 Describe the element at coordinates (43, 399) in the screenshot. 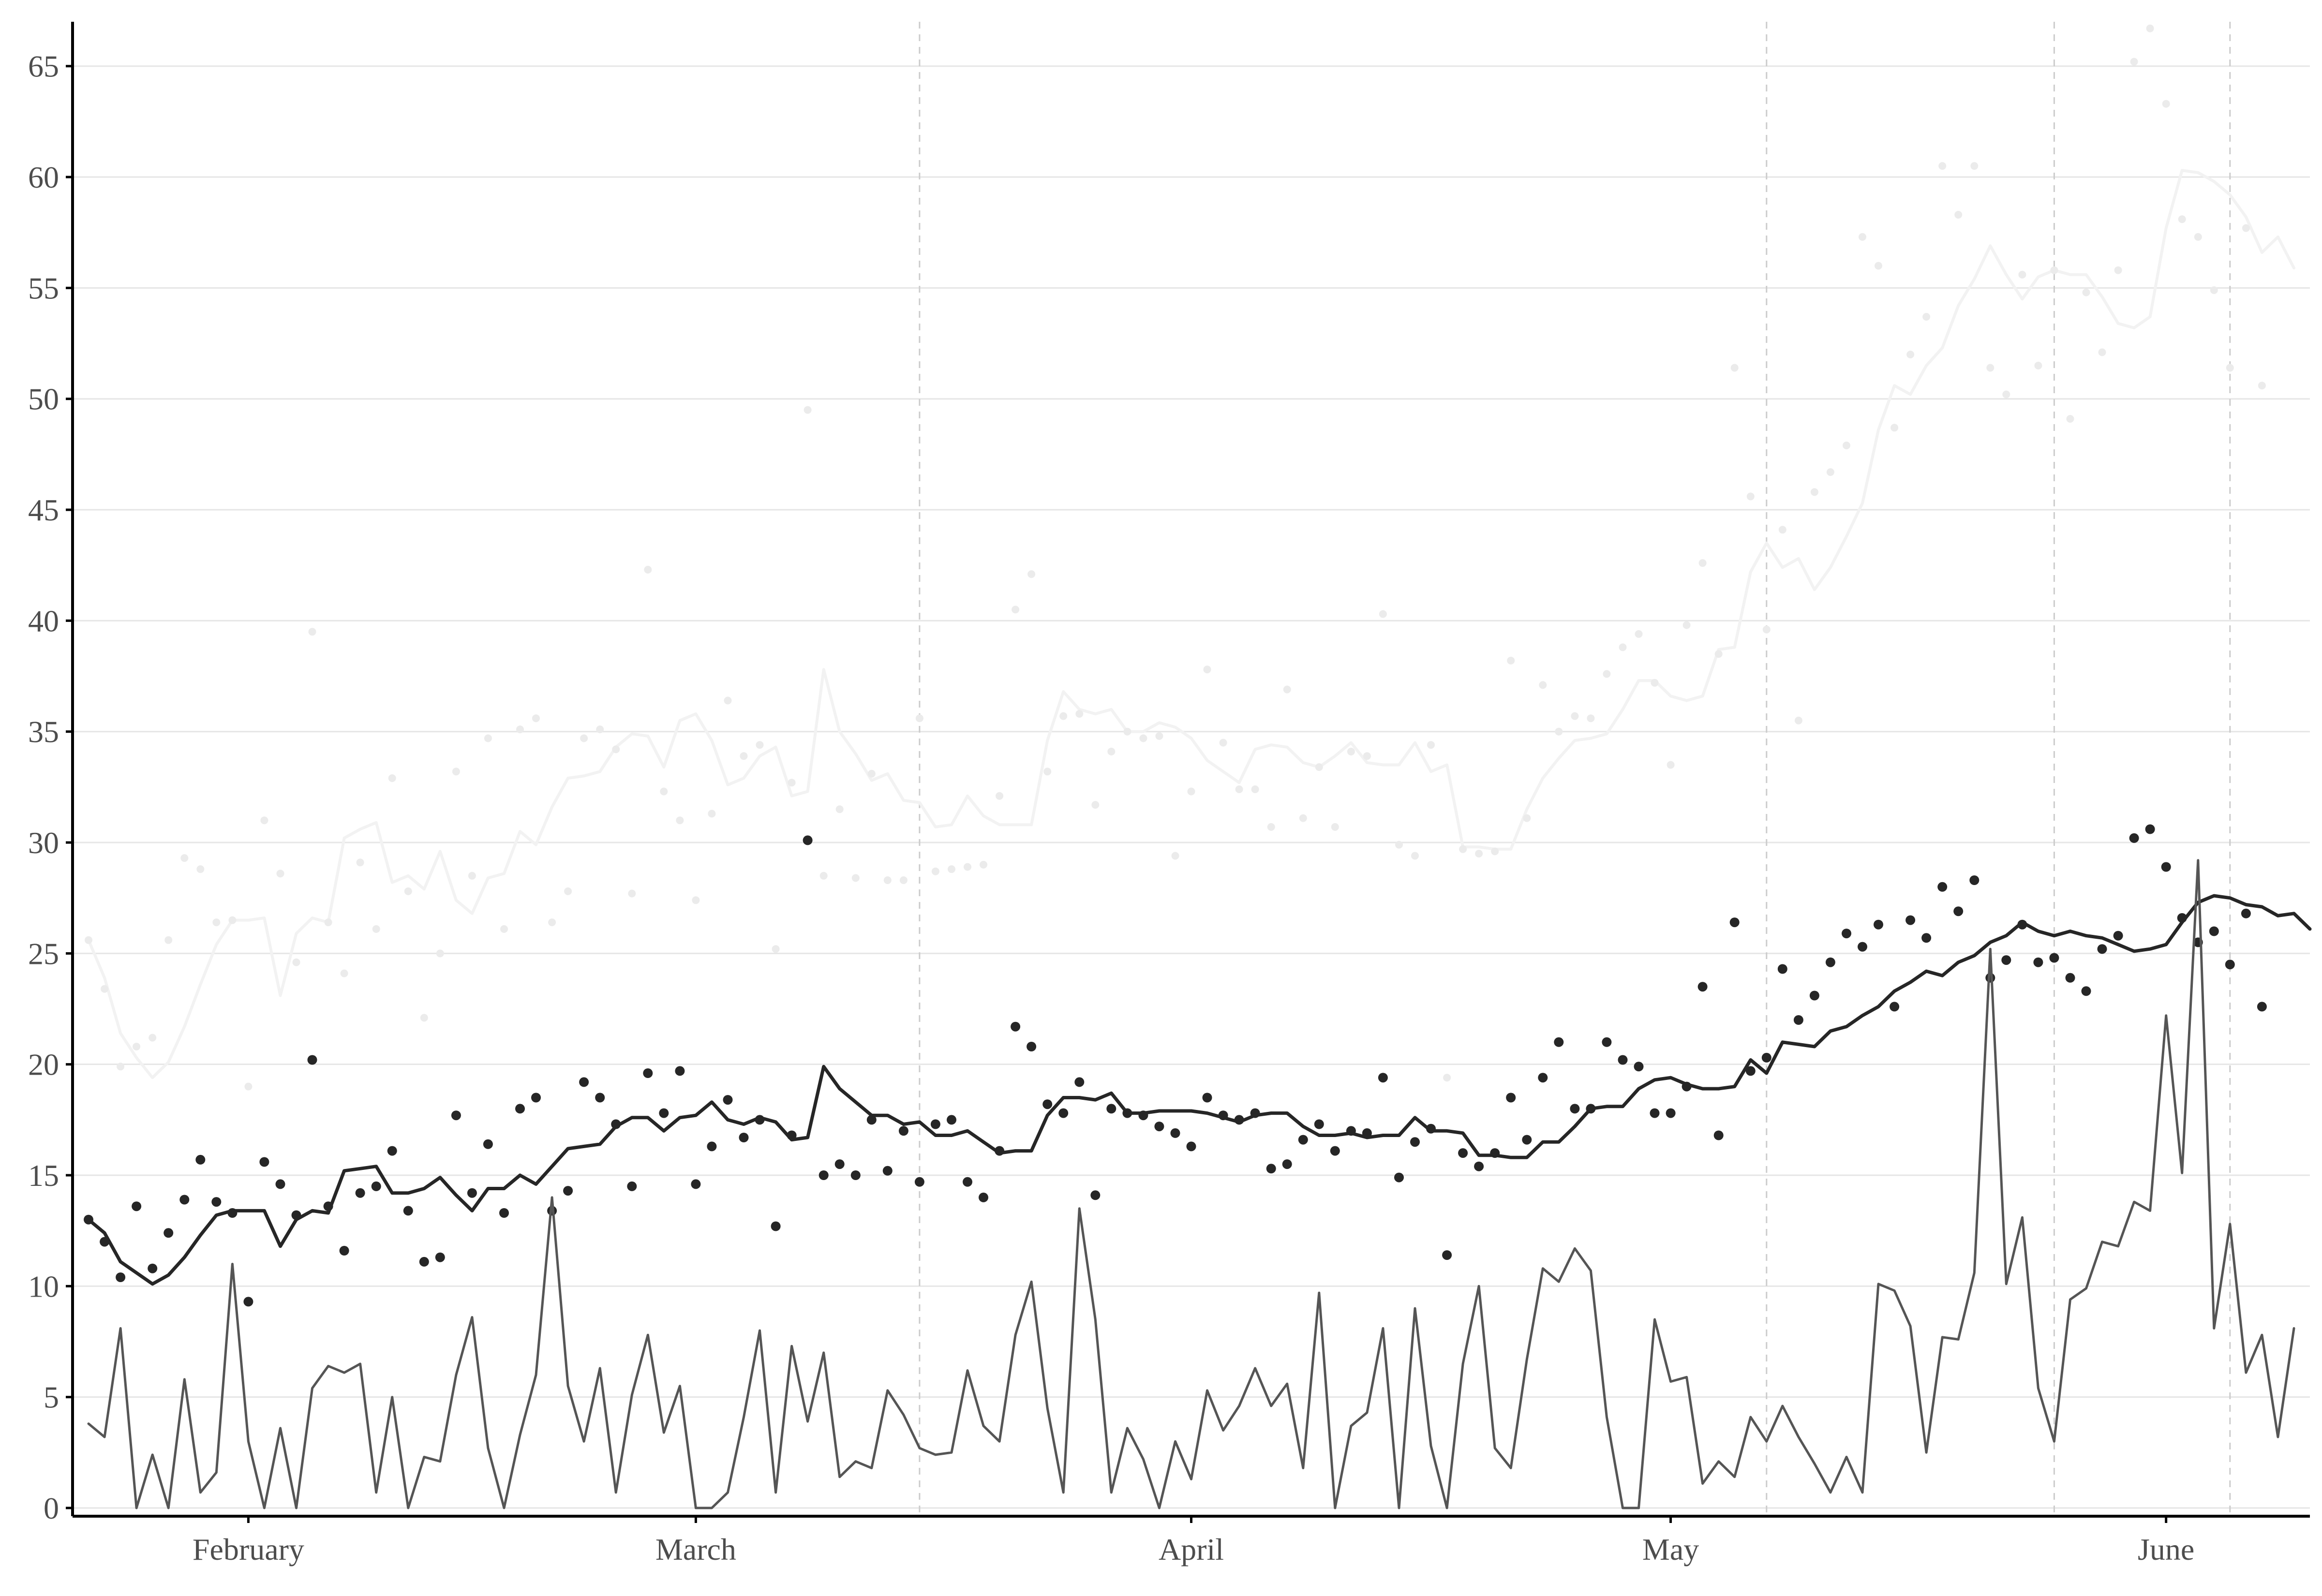

I see `y-tick-label: 50` at that location.